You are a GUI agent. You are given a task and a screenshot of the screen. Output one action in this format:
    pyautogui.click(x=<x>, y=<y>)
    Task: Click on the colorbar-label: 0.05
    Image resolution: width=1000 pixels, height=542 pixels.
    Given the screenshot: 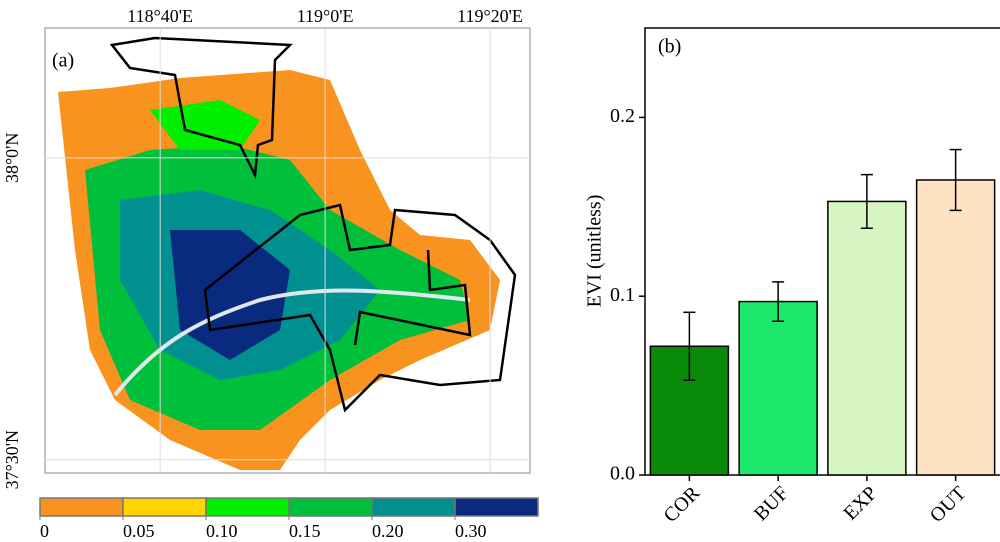 What is the action you would take?
    pyautogui.click(x=139, y=531)
    